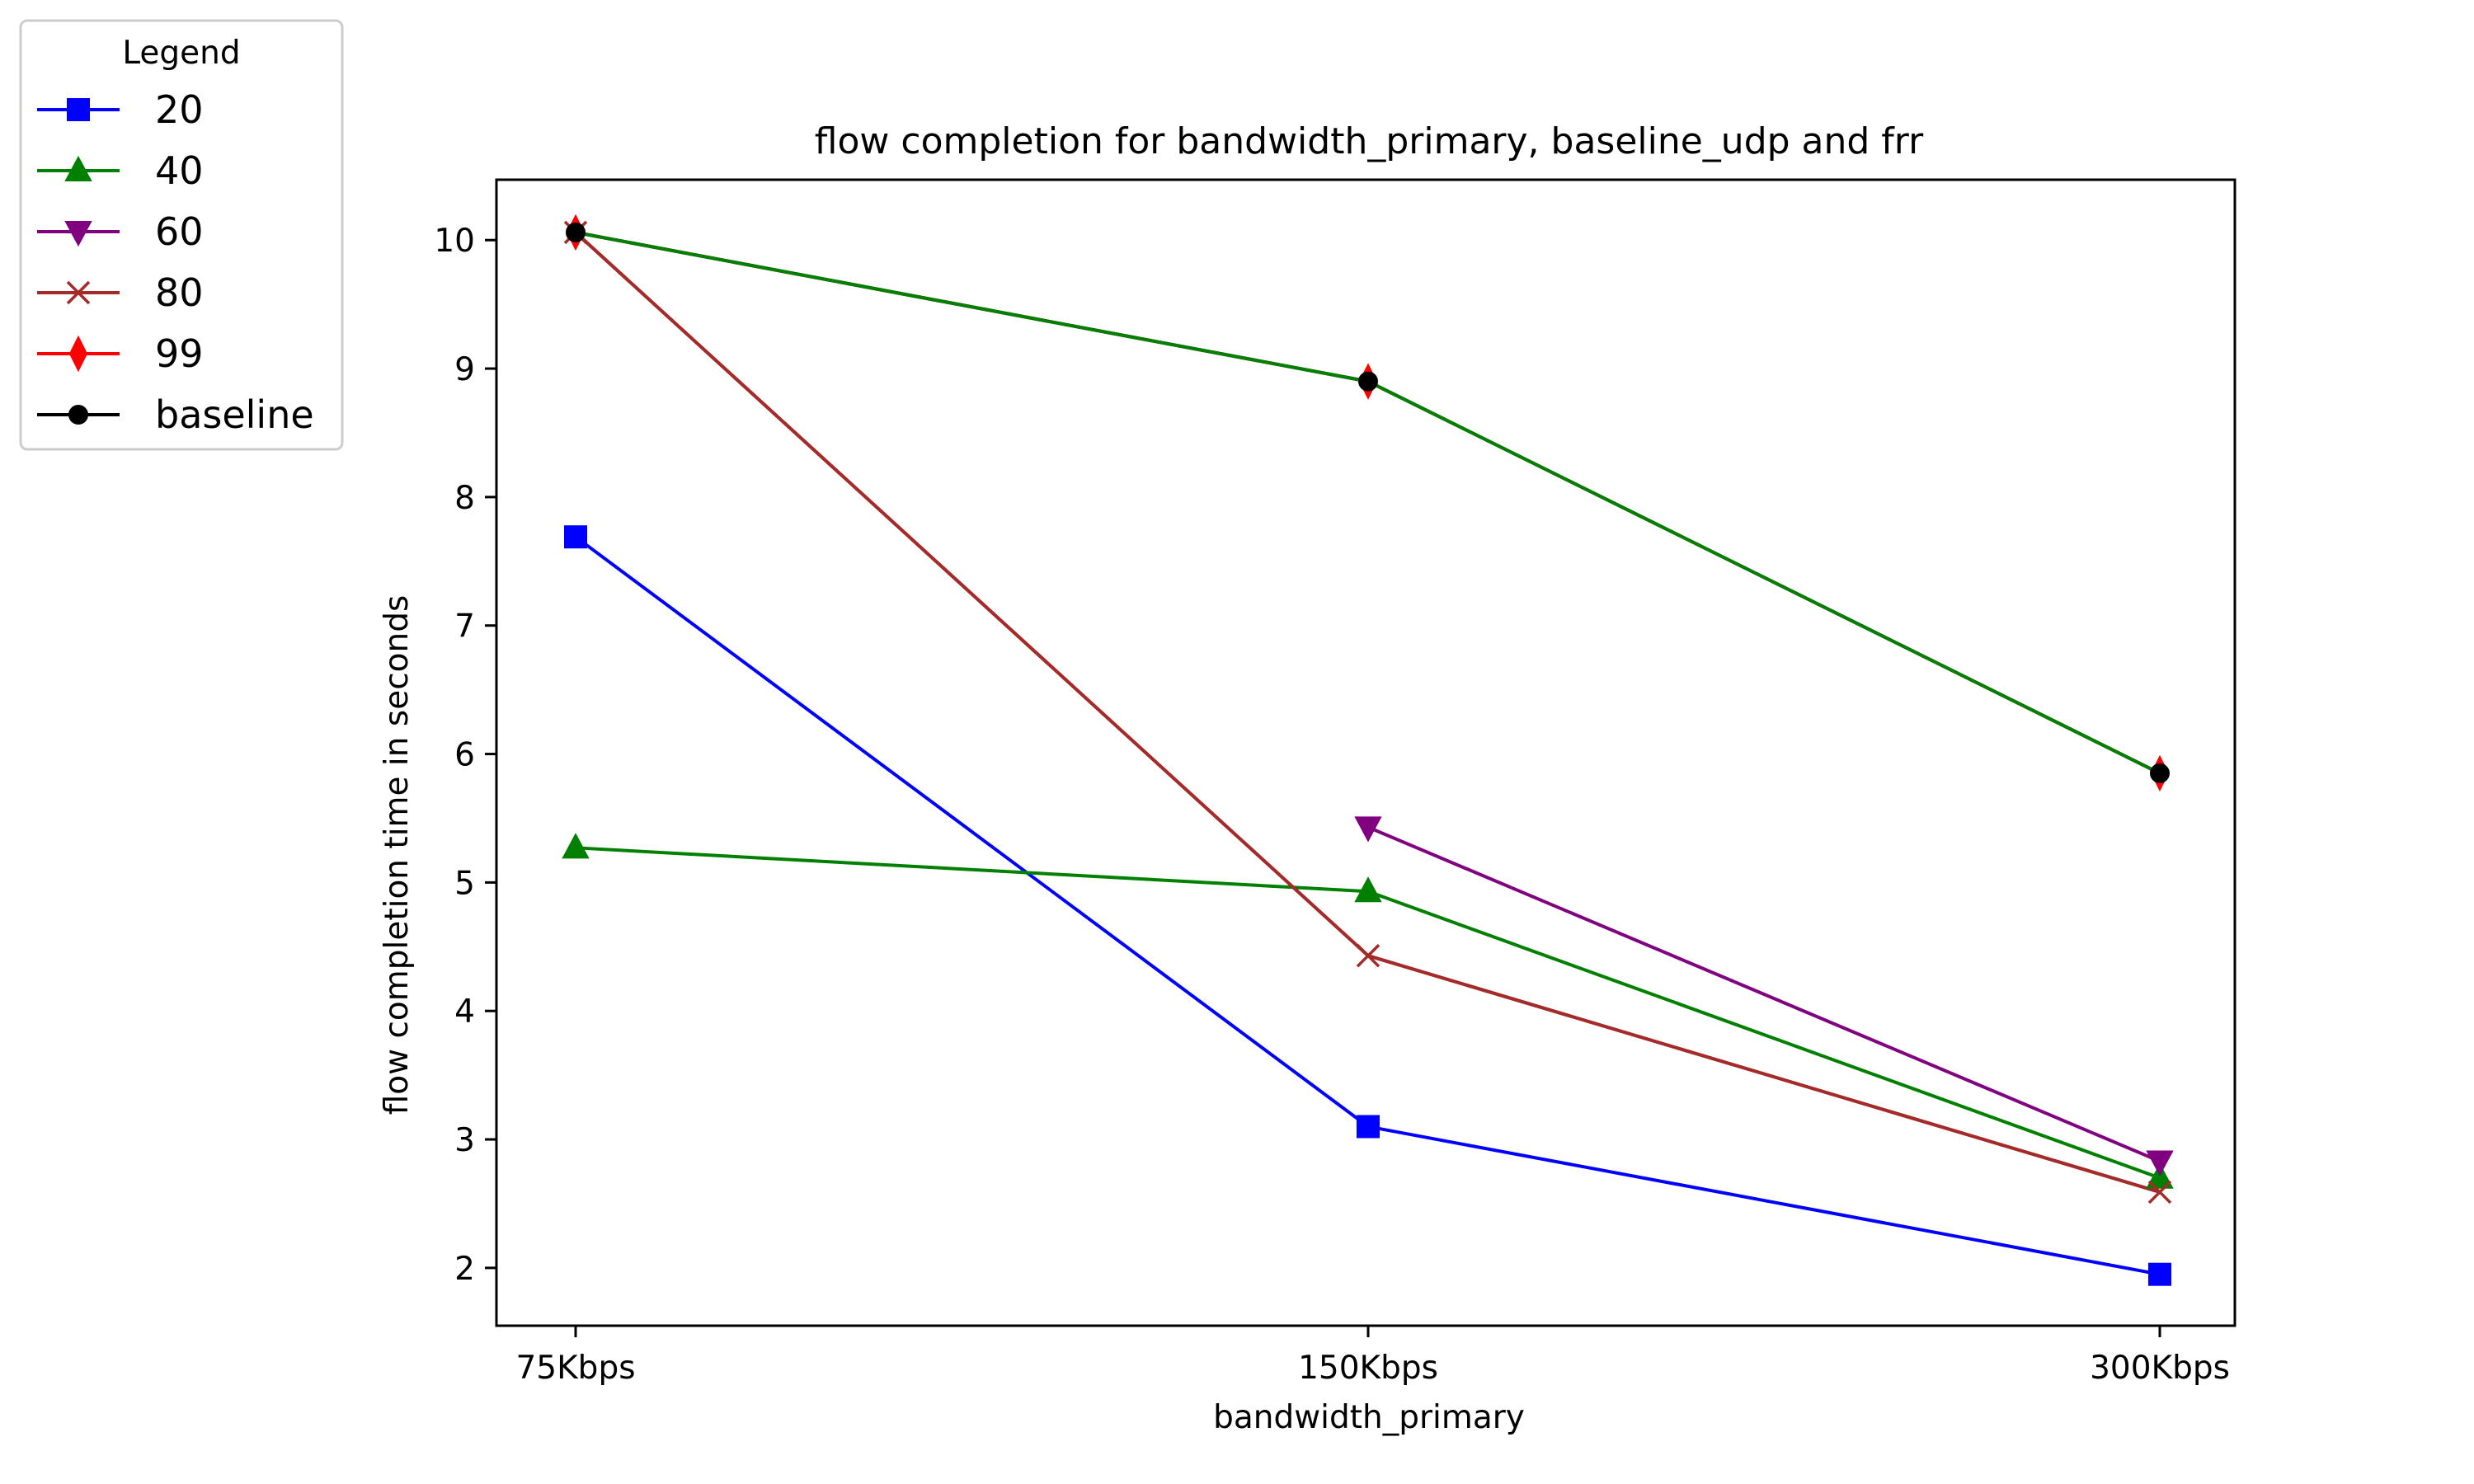  I want to click on y-axis-label: flow completion time in seconds, so click(397, 855).